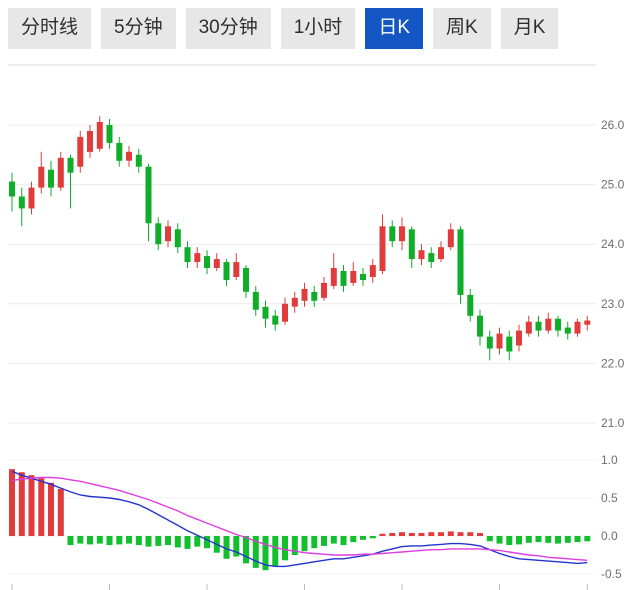 The width and height of the screenshot is (634, 590). I want to click on price-axis-labels: 26.0 25.0 24.0 23.0 22.0 21.0 1.0 0.5 0.0 -0.5, so click(613, 349).